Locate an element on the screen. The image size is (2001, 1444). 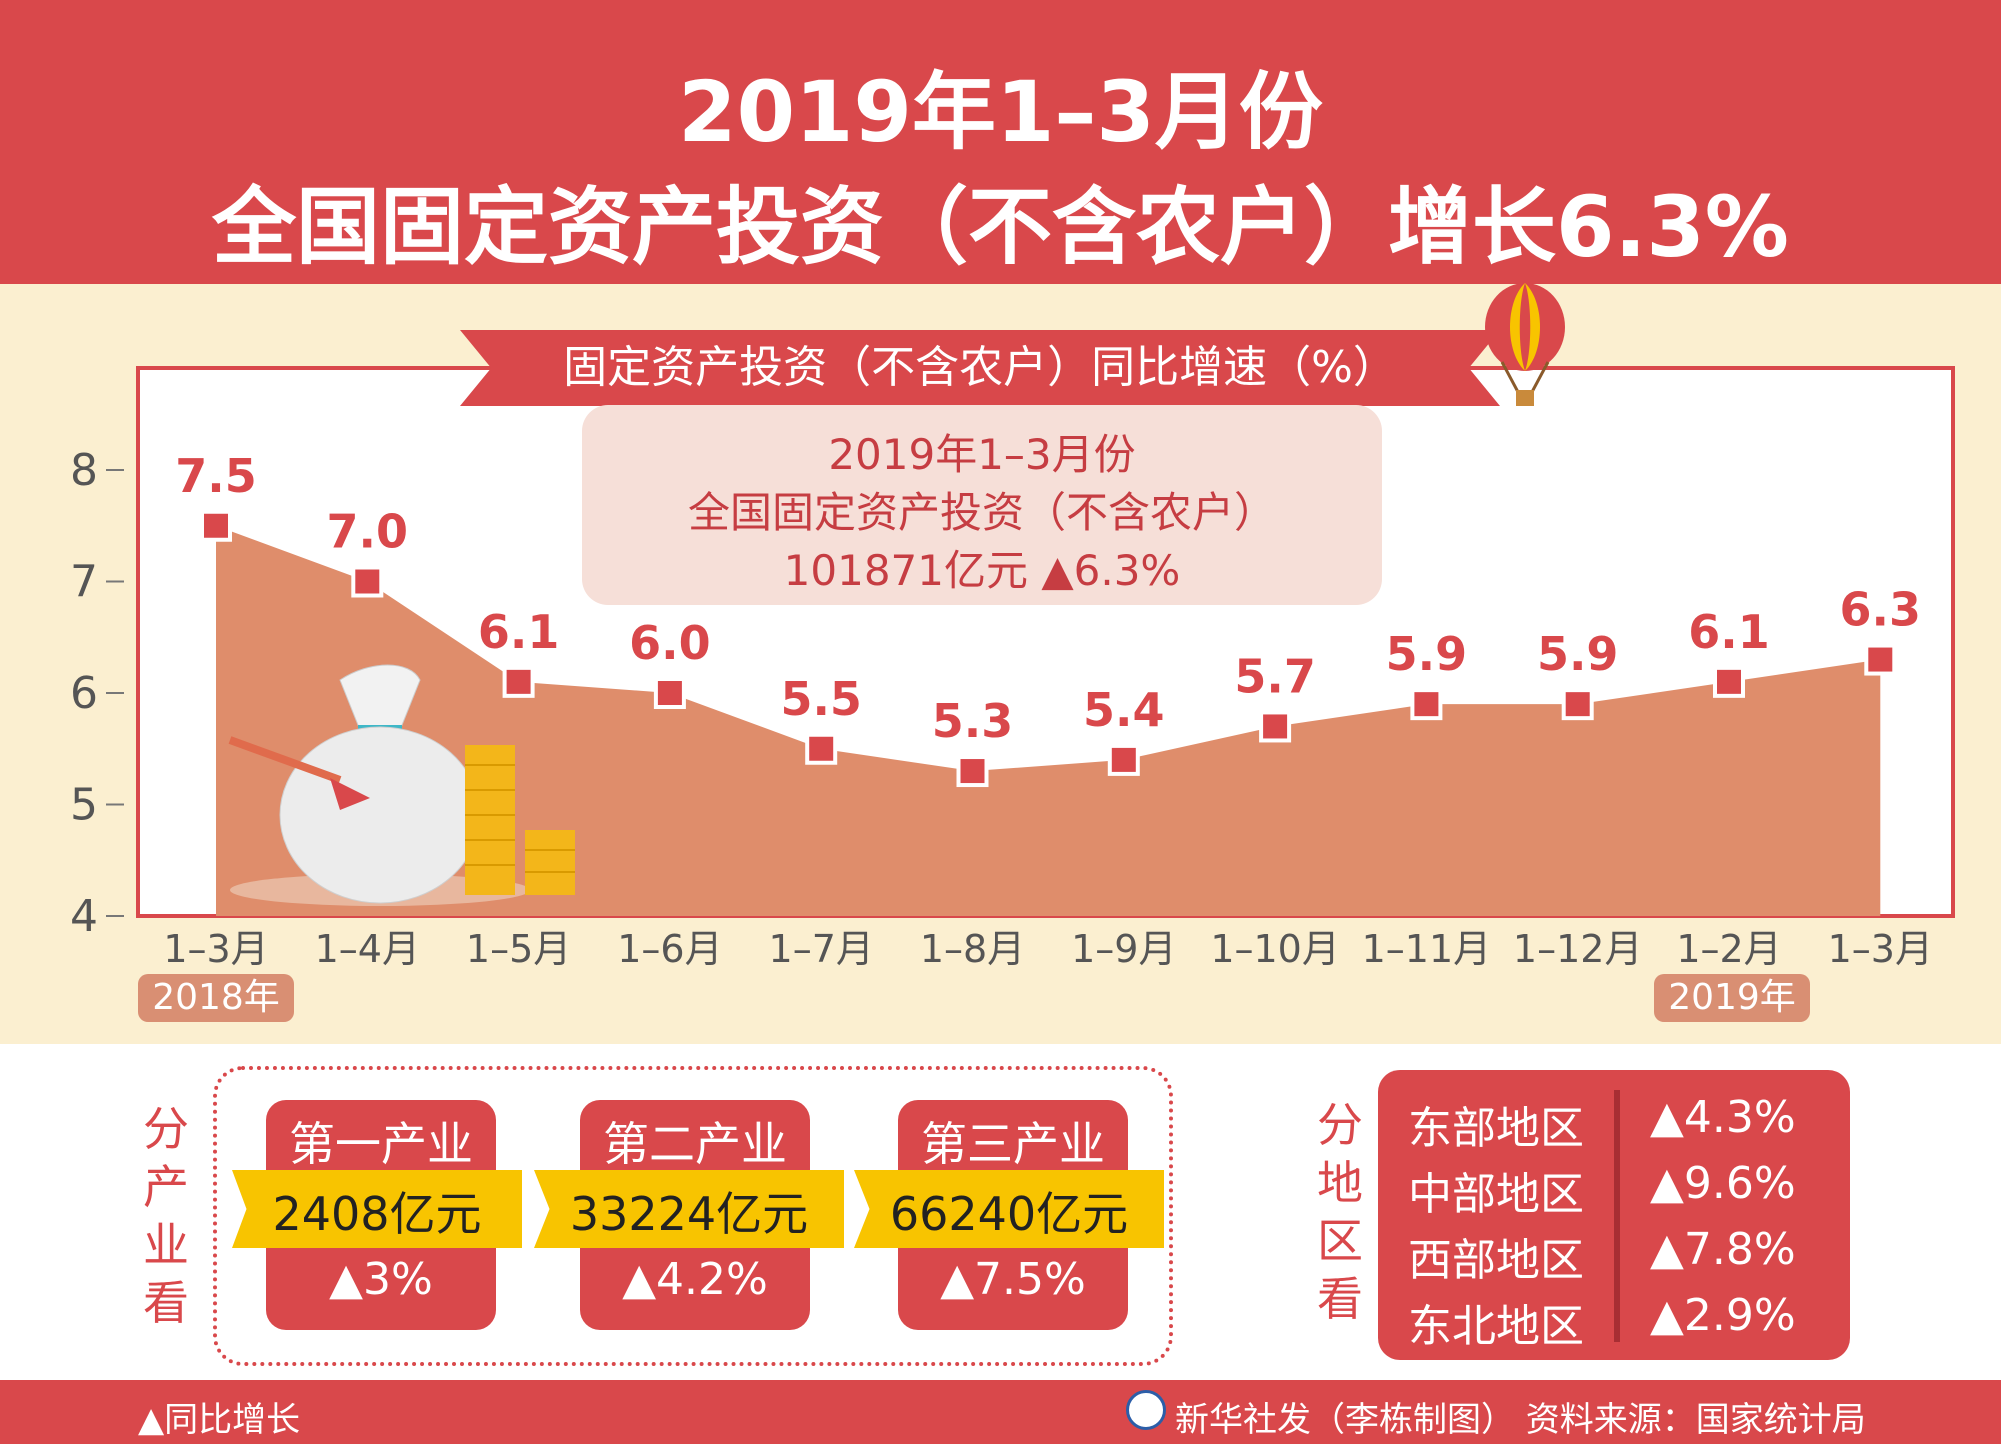
page-title-line2: 全国固定资产投资（不含农户）增长6.3% is located at coordinates (1000, 227).